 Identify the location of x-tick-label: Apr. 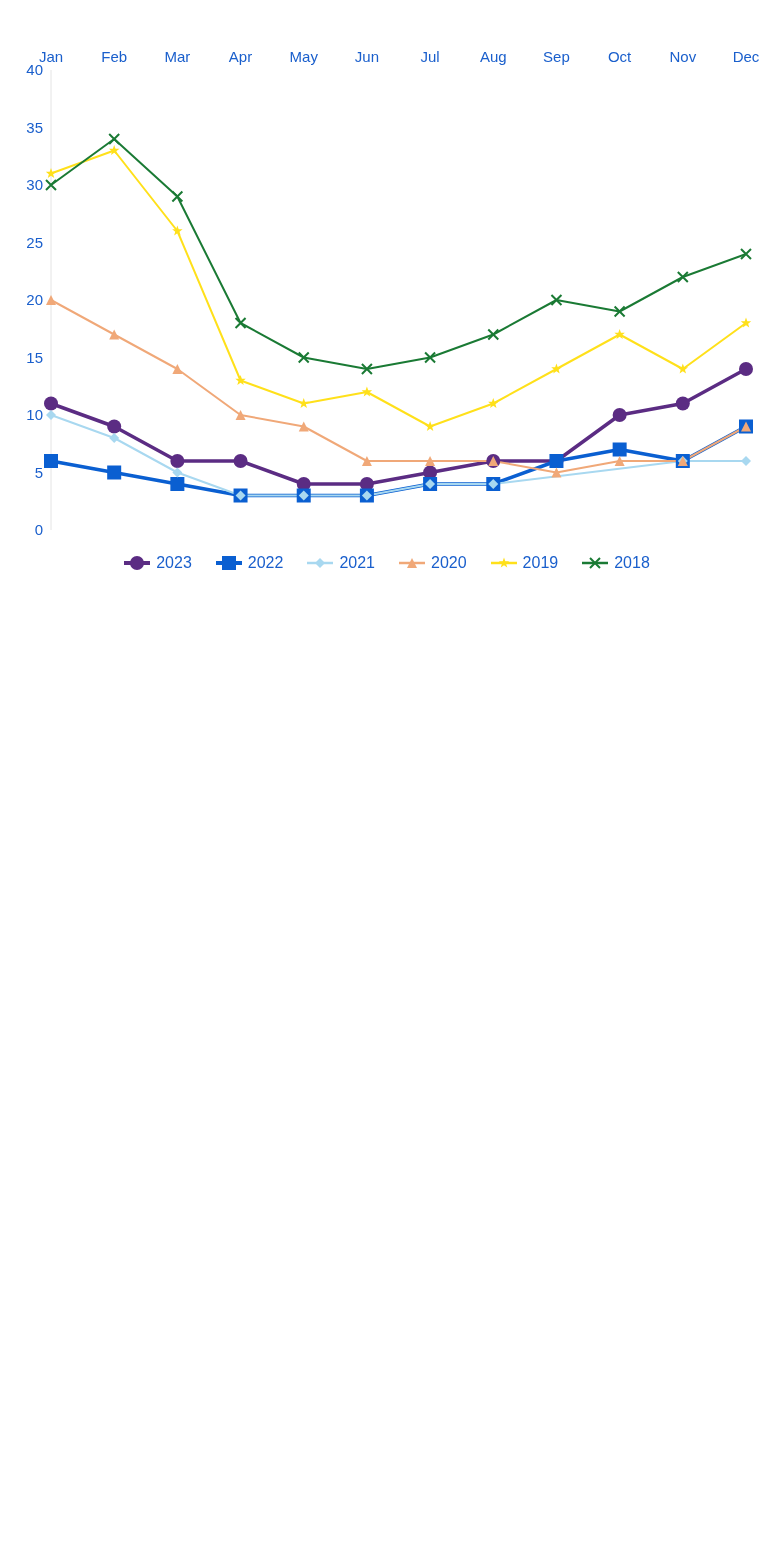
(240, 56).